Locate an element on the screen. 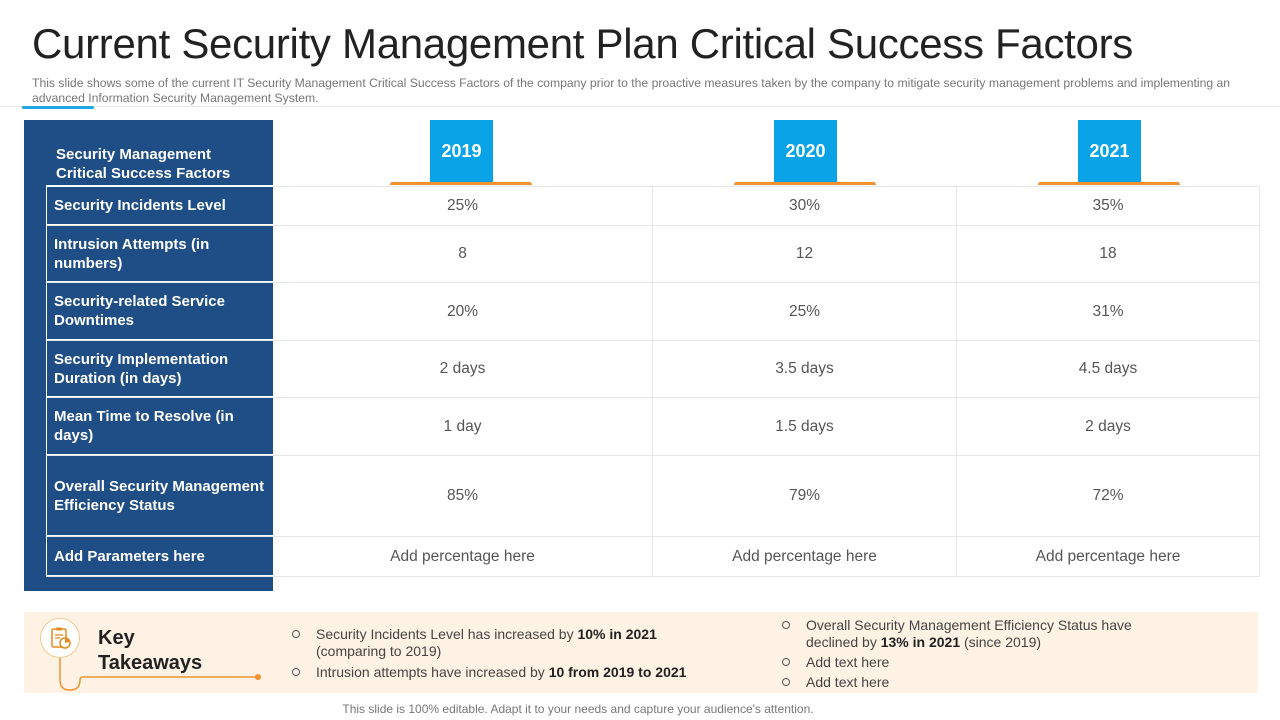  row-label: Intrusion Attempts (in numbers) is located at coordinates (159, 254).